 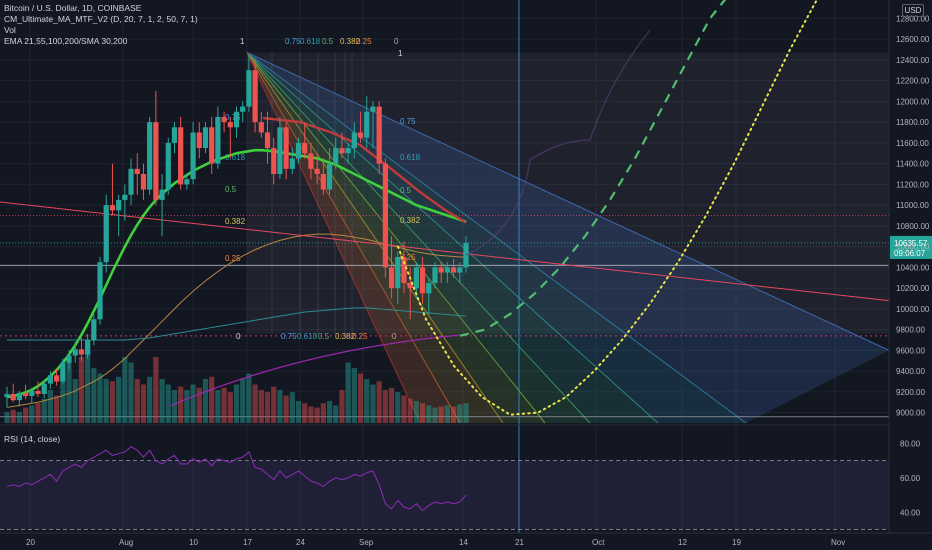 I want to click on fib-label-left: 0.5, so click(x=231, y=189).